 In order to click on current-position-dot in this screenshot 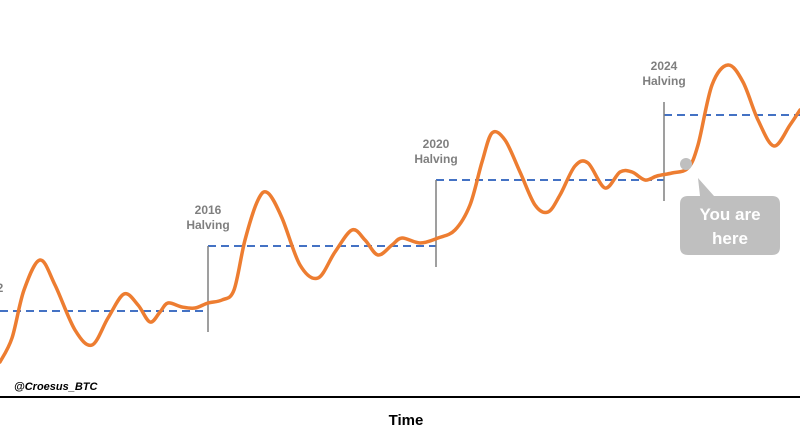, I will do `click(686, 164)`.